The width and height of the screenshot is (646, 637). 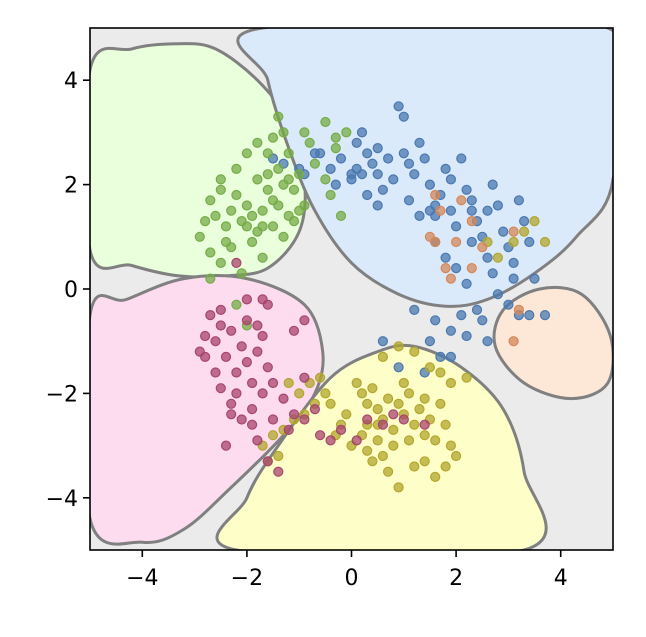 What do you see at coordinates (561, 578) in the screenshot?
I see `x-tick-label: 4` at bounding box center [561, 578].